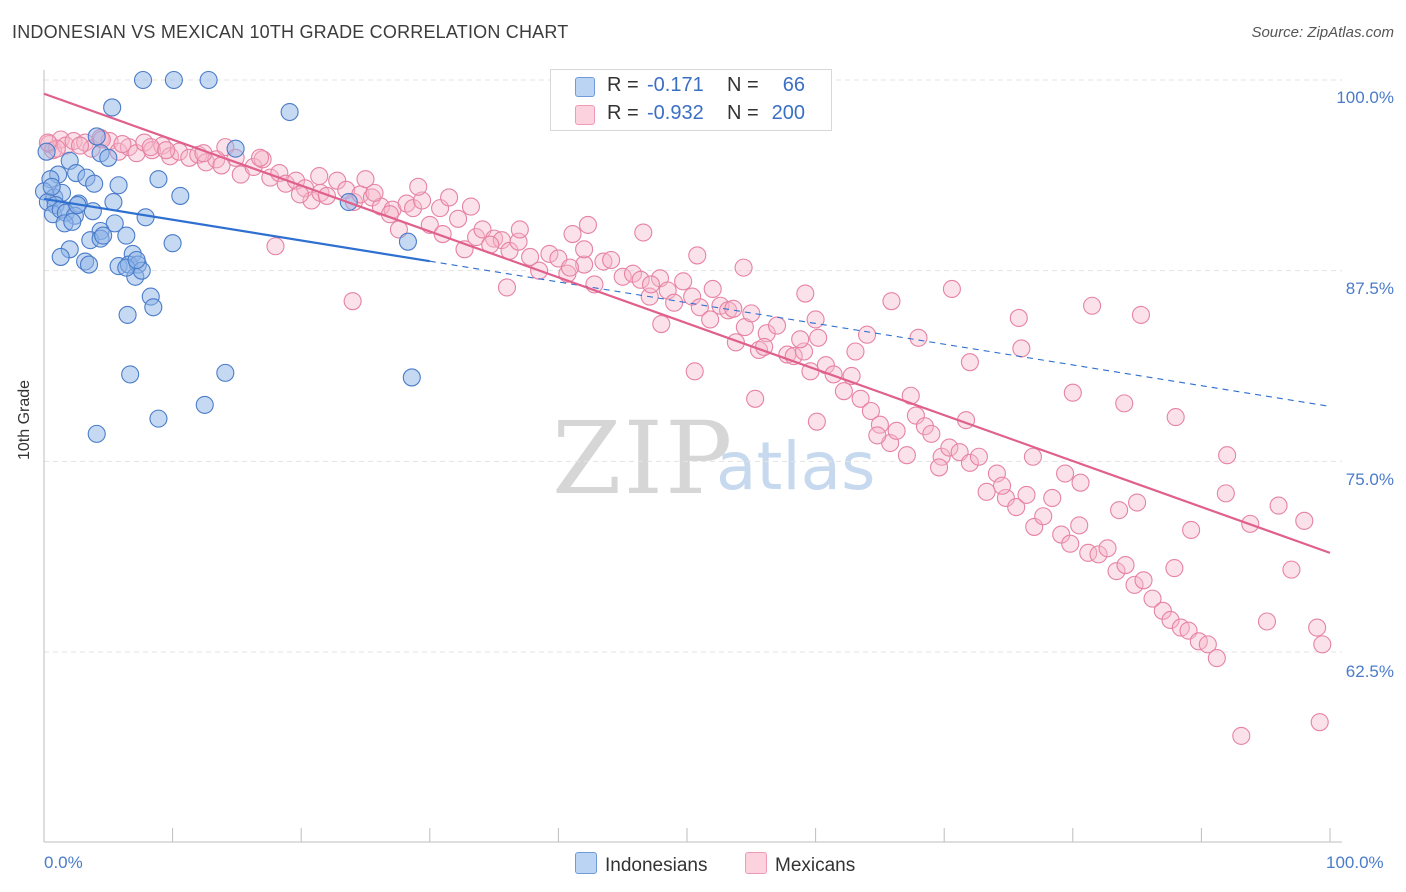 The width and height of the screenshot is (1406, 892). I want to click on mexicans-swatch, so click(585, 115).